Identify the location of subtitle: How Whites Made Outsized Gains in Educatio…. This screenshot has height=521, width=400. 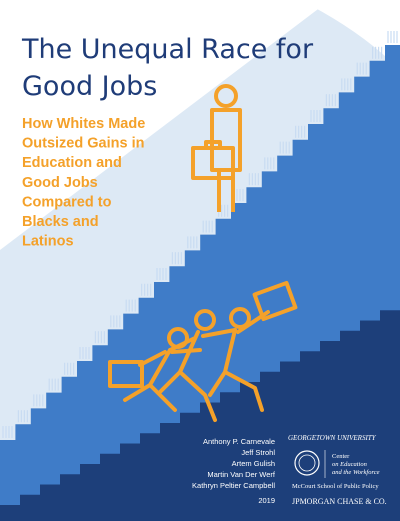
(83, 183).